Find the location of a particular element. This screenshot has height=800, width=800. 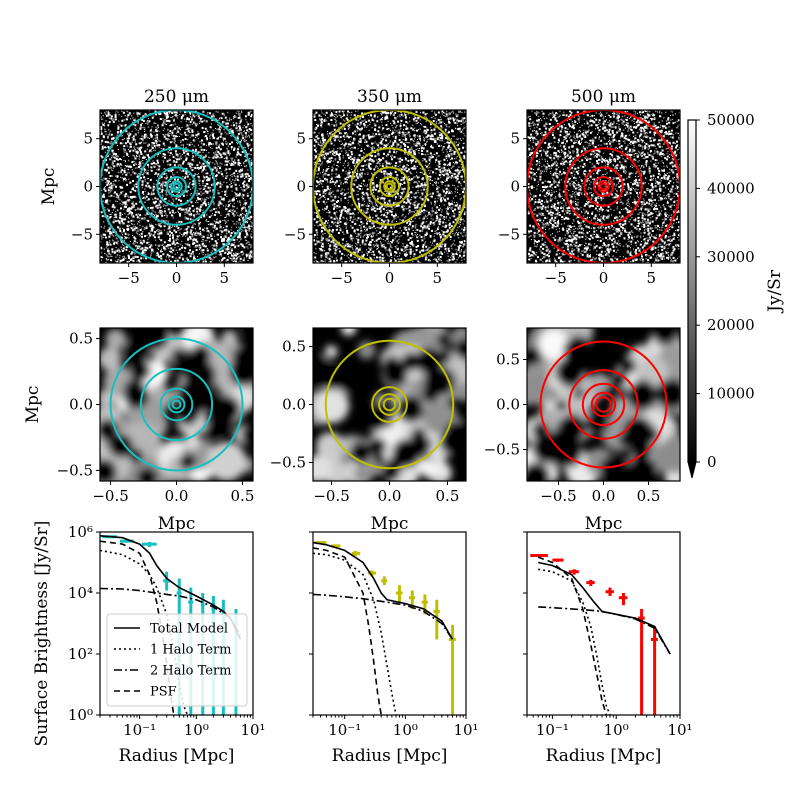

x-tick-label: −5 is located at coordinates (129, 278).